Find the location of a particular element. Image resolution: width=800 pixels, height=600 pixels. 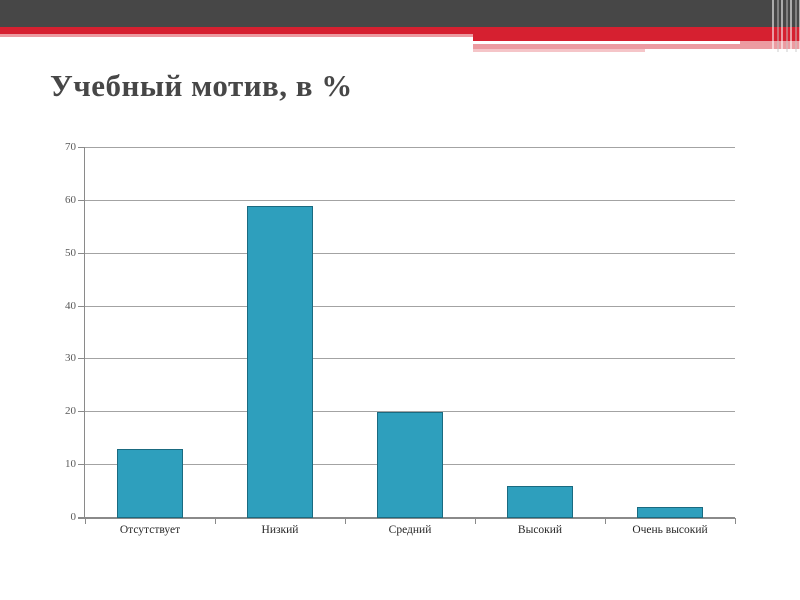

y-axis-label: 40 is located at coordinates (70, 305).